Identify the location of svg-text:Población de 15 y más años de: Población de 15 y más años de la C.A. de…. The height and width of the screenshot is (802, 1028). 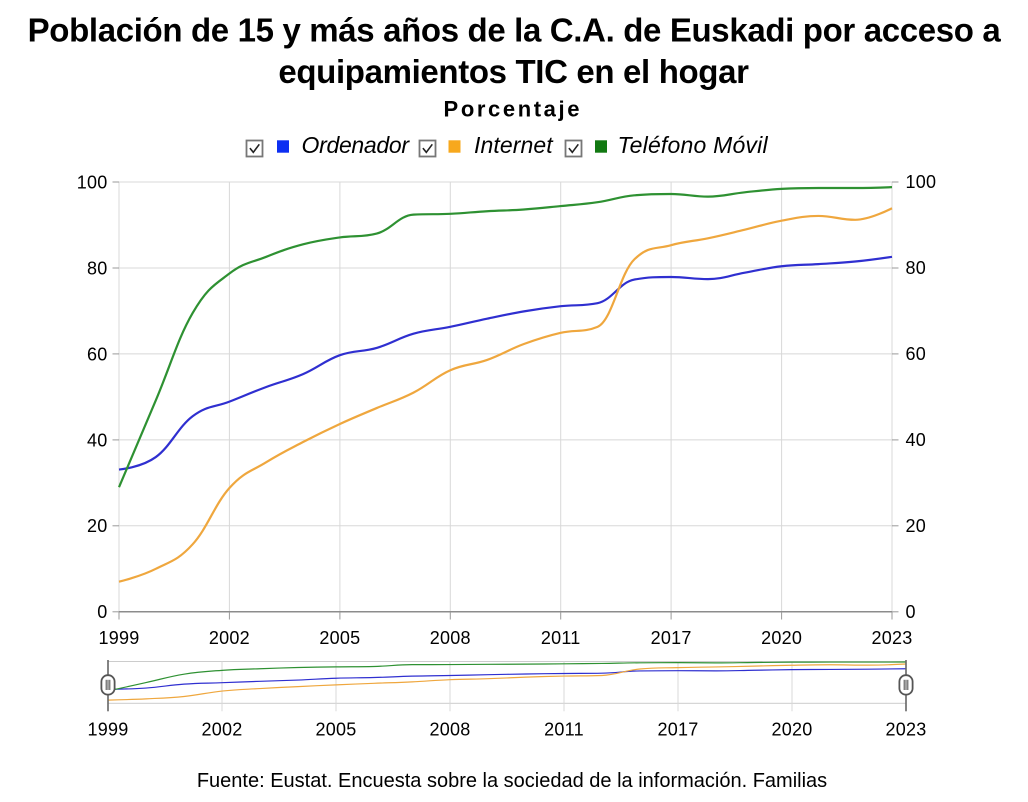
(515, 29).